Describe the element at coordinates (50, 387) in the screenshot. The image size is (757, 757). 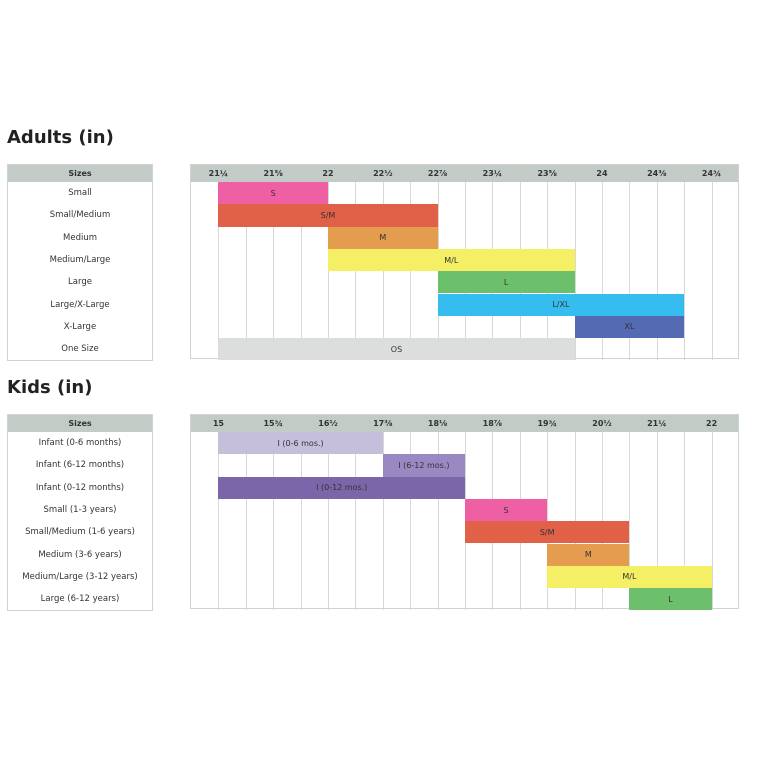
I see `section-title: Kids (in)` at that location.